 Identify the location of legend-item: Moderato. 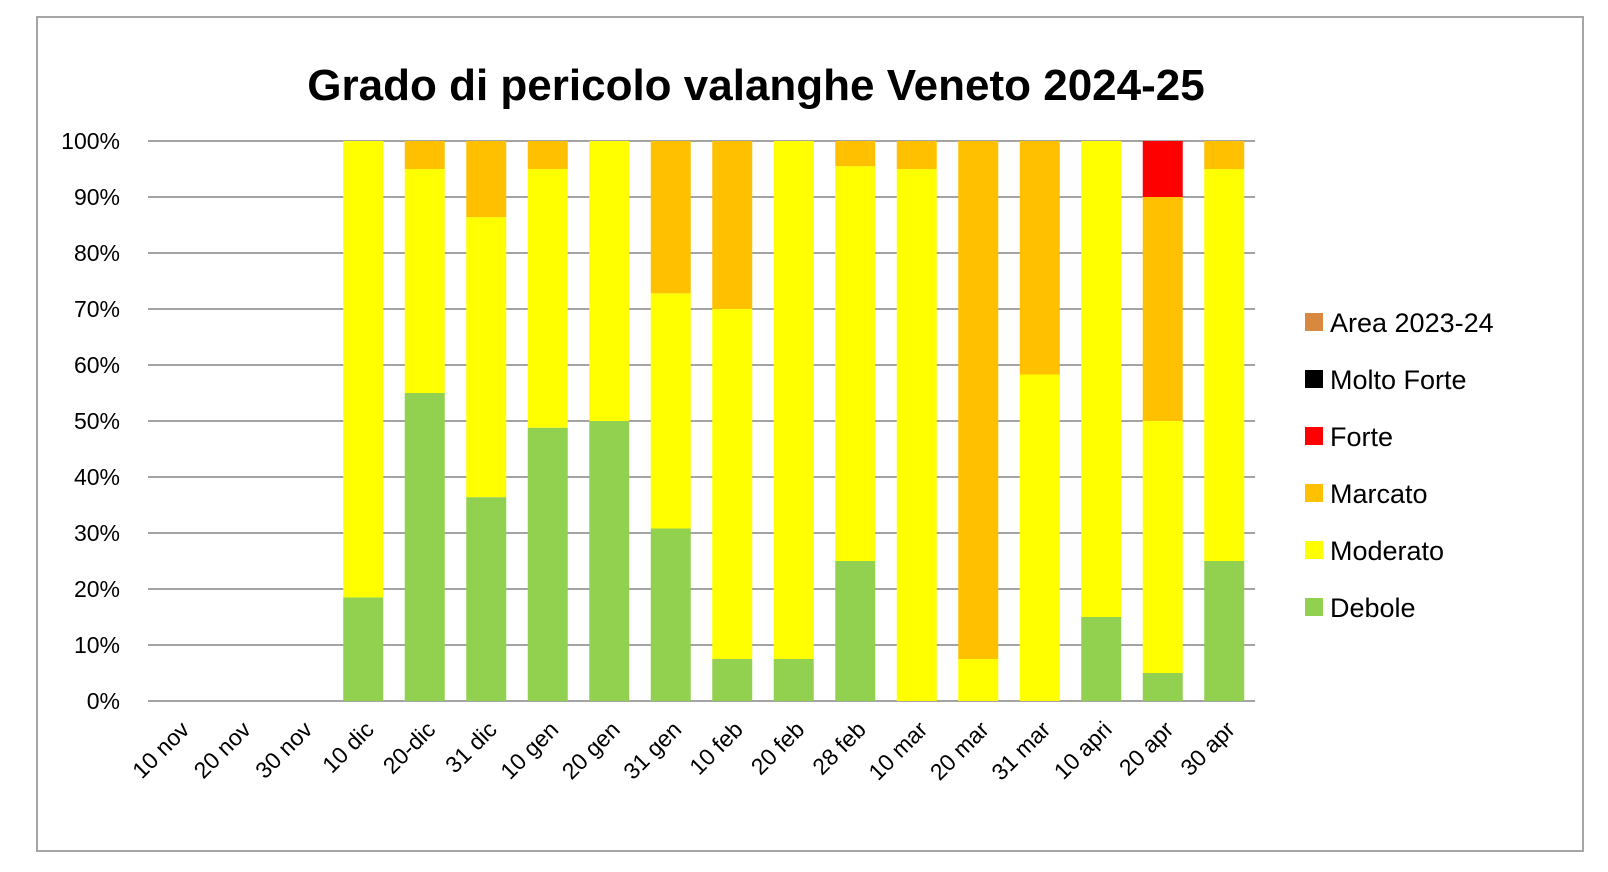
(1374, 551).